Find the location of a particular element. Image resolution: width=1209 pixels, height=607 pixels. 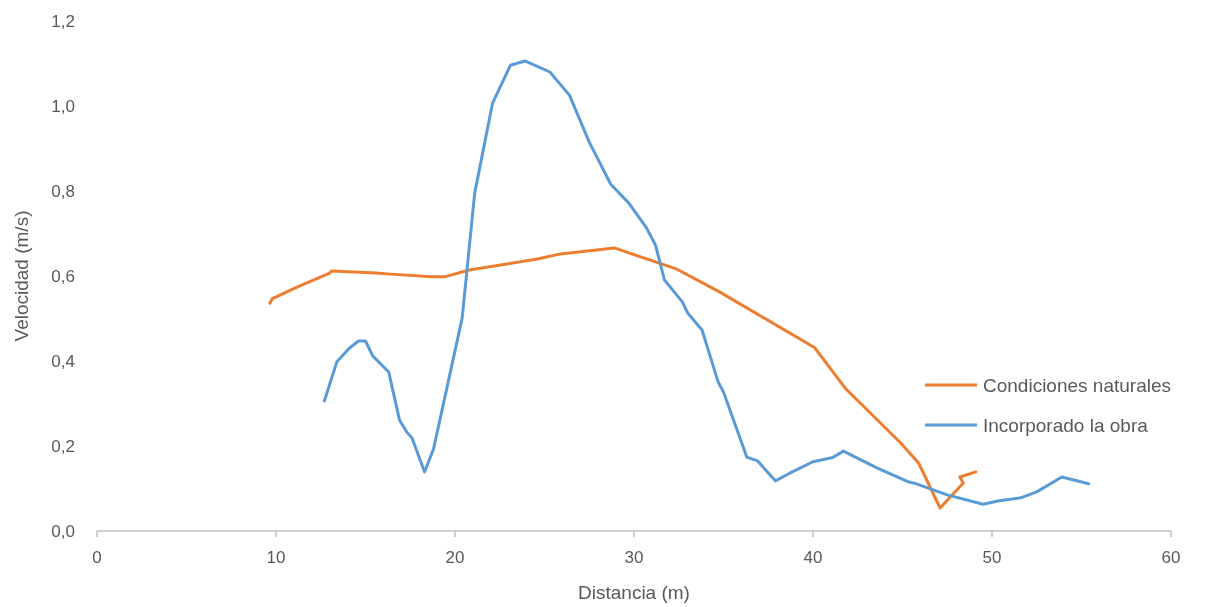

y-tick-label: 0,2 is located at coordinates (63, 446).